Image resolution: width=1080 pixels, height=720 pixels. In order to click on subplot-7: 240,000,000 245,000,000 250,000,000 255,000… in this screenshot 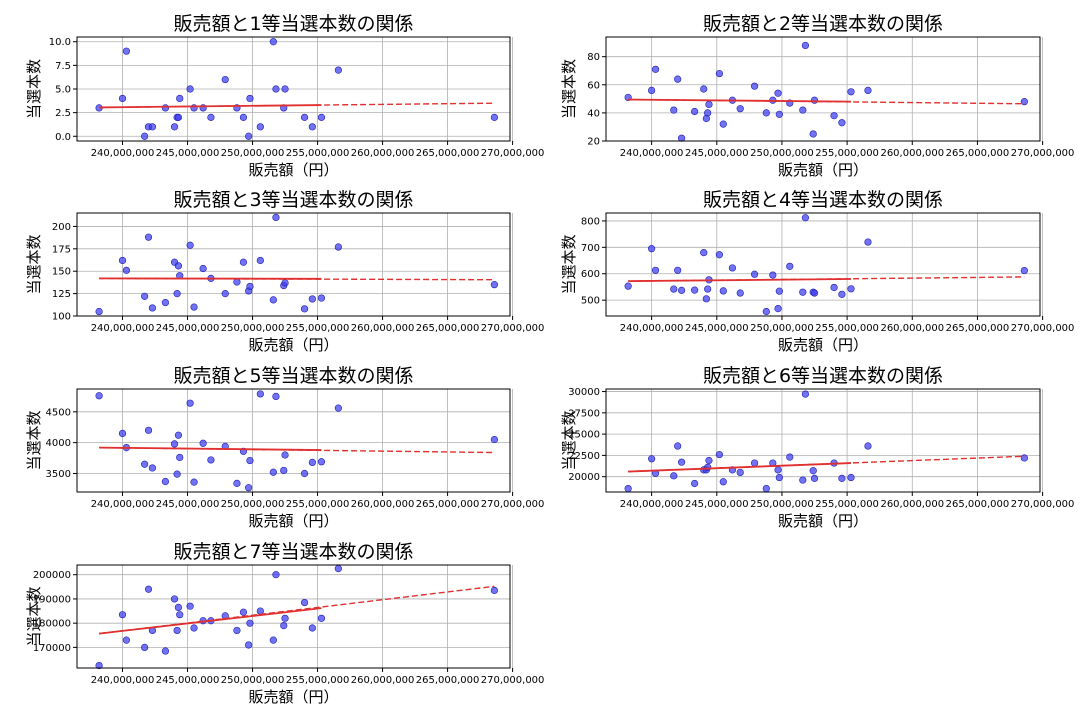, I will do `click(284, 623)`.